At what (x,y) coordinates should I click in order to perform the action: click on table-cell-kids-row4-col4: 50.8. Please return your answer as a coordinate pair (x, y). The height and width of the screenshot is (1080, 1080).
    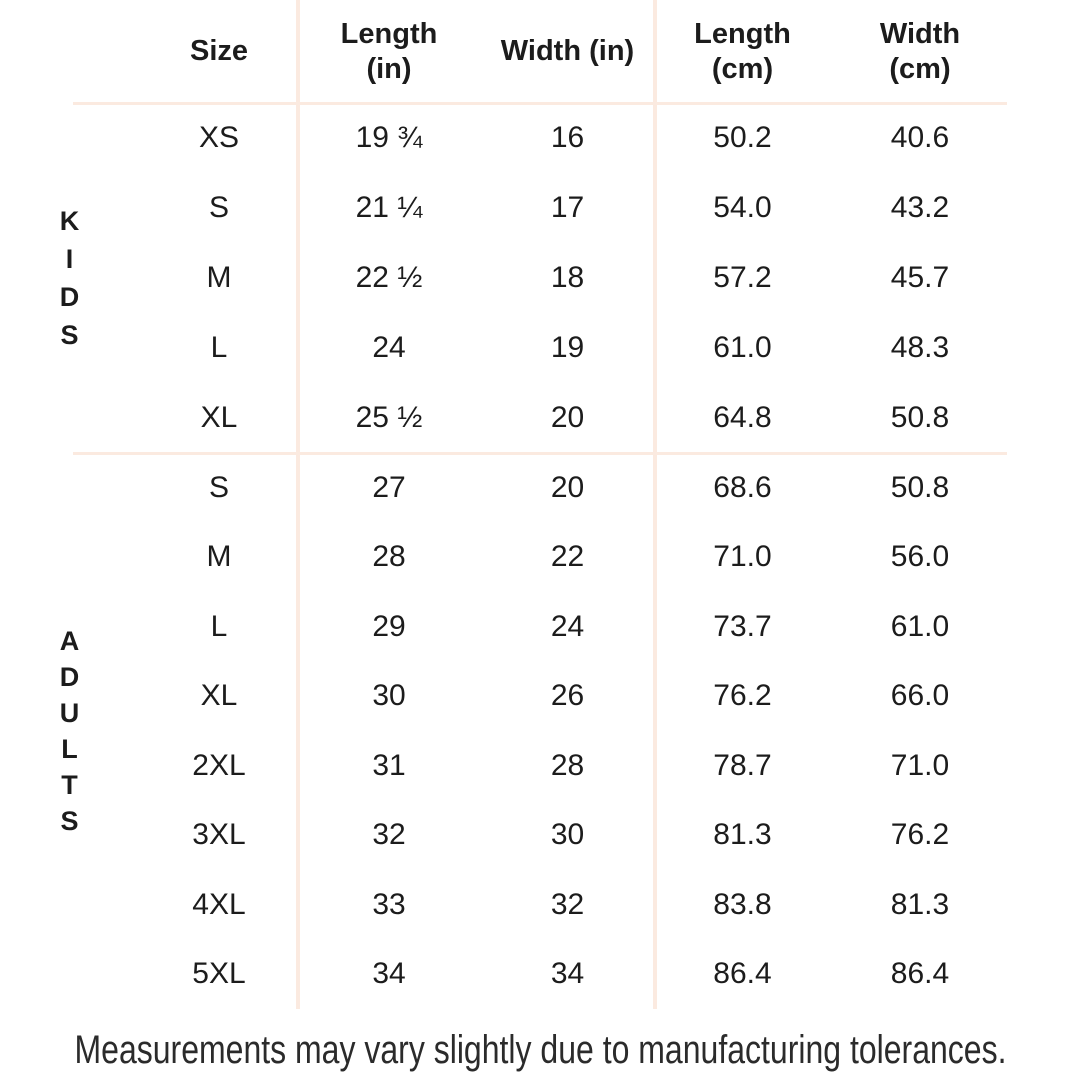
    Looking at the image, I should click on (920, 417).